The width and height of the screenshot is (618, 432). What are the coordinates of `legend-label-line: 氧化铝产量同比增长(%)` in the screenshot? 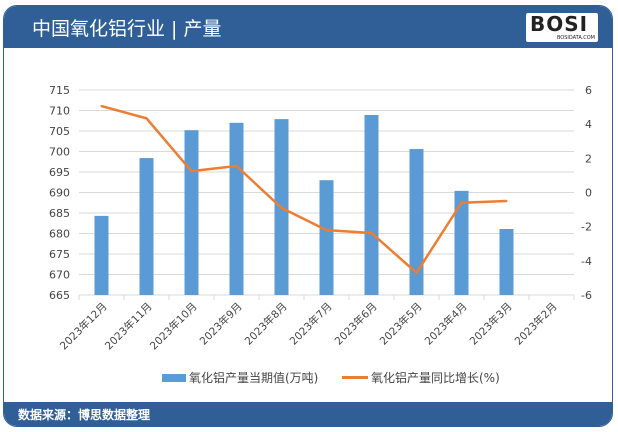 It's located at (435, 378).